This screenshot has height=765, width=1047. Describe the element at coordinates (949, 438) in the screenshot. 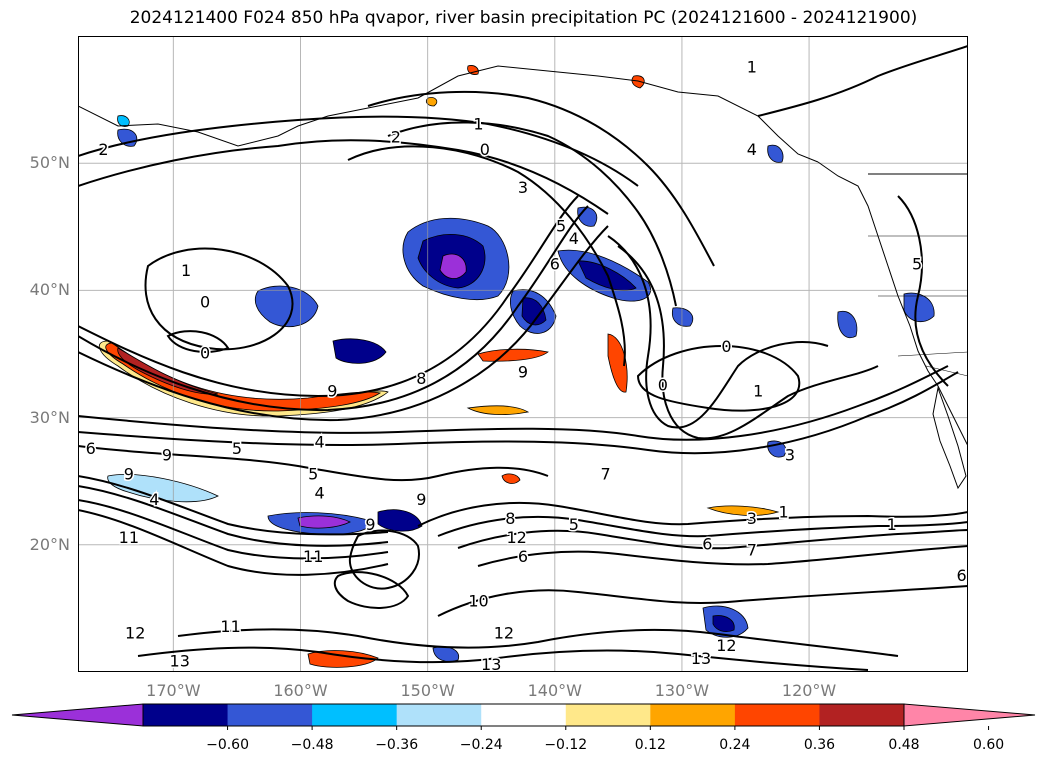

I see `coastline-baja` at that location.